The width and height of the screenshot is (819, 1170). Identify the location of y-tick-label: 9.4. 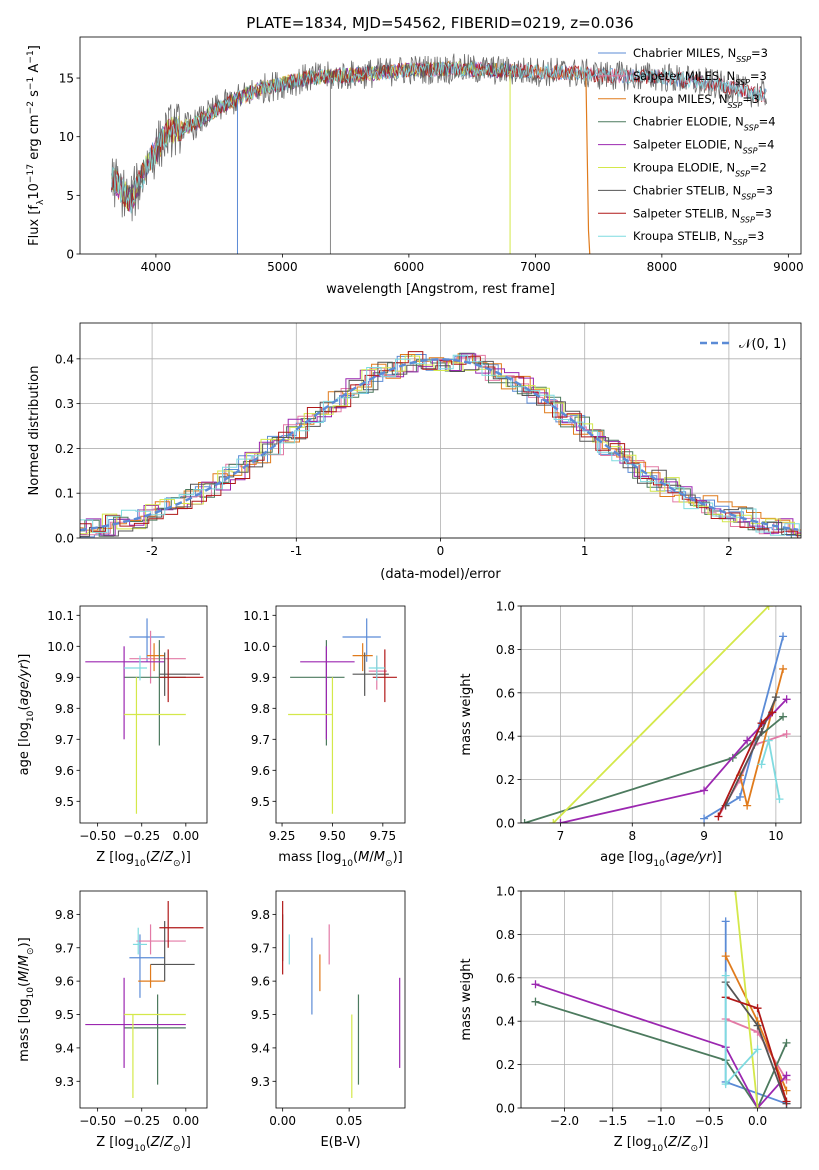
(260, 1048).